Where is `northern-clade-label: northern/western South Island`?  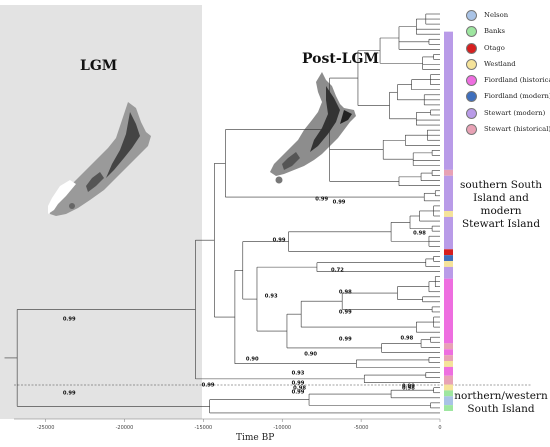
northern-clade-label: northern/western South Island is located at coordinates (501, 403).